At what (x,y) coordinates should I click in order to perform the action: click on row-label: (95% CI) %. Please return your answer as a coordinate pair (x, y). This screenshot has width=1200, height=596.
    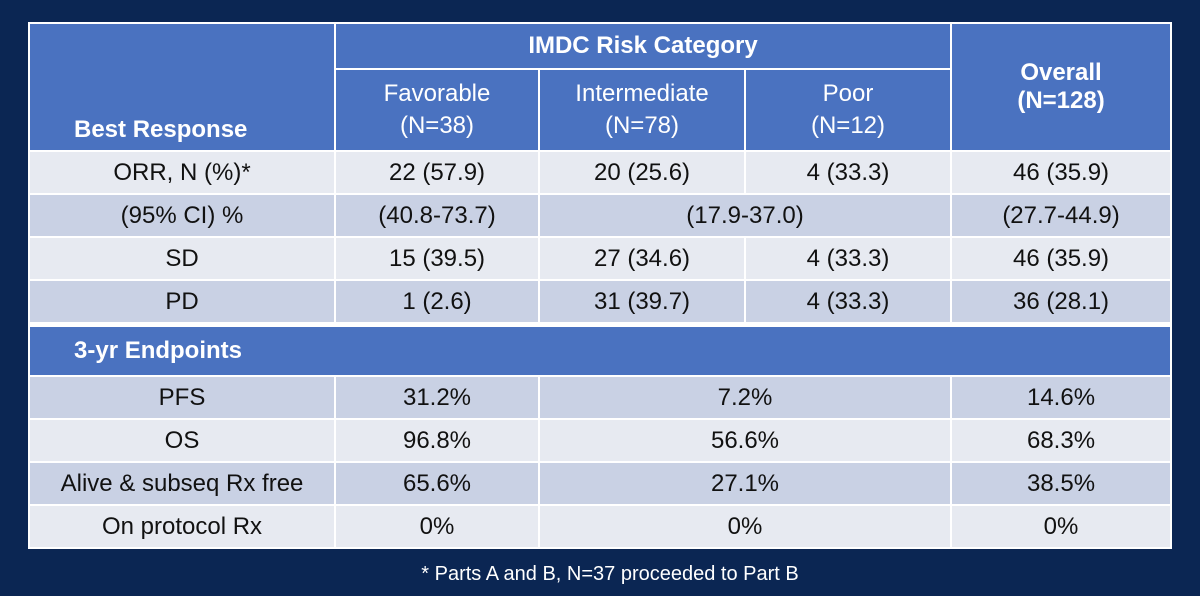
    Looking at the image, I should click on (182, 215).